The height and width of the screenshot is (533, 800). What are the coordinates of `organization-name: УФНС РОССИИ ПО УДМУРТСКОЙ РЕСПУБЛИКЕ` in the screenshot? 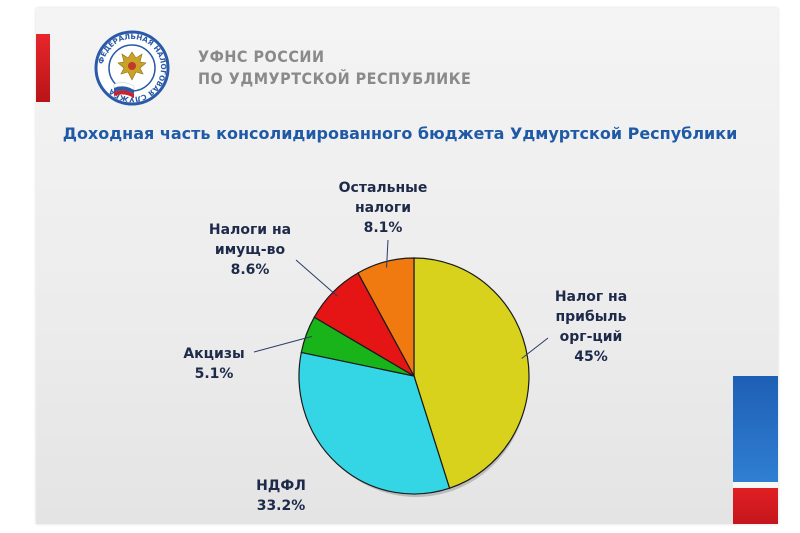 It's located at (334, 68).